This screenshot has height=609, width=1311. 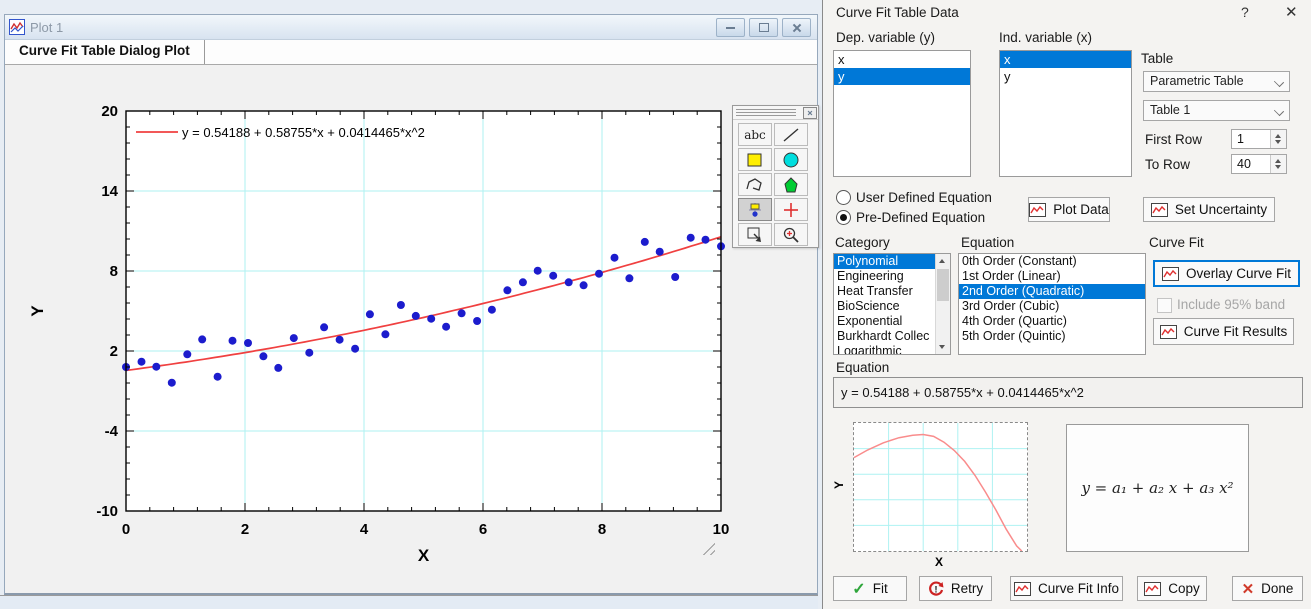 I want to click on done-label: Done, so click(x=1277, y=588).